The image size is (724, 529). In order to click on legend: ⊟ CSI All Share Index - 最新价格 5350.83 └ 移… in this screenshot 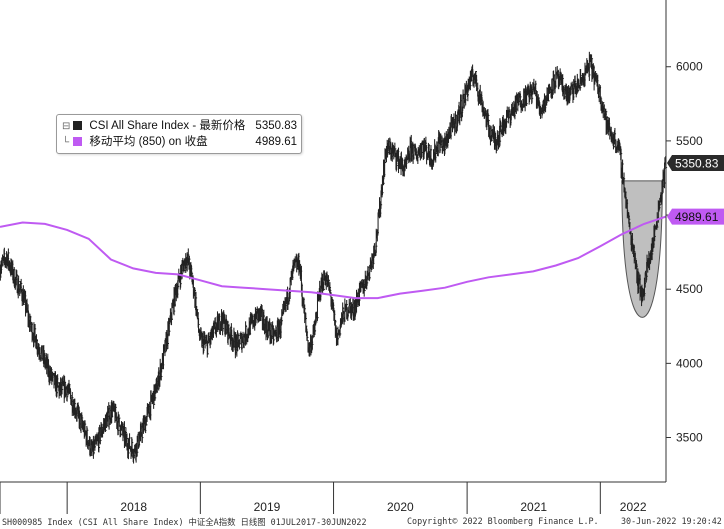, I will do `click(179, 134)`.